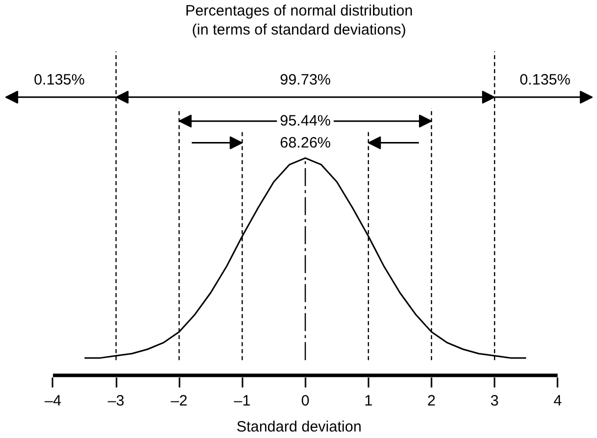 This screenshot has height=438, width=597. Describe the element at coordinates (299, 11) in the screenshot. I see `chart-title: Percentages of normal distribution` at that location.